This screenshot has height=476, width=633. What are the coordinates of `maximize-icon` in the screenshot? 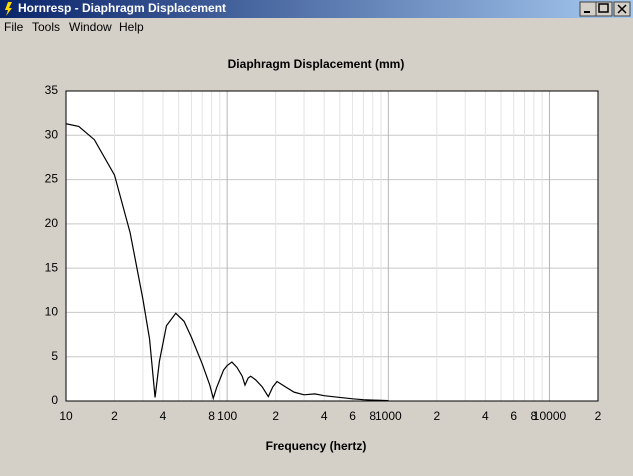 It's located at (603, 8).